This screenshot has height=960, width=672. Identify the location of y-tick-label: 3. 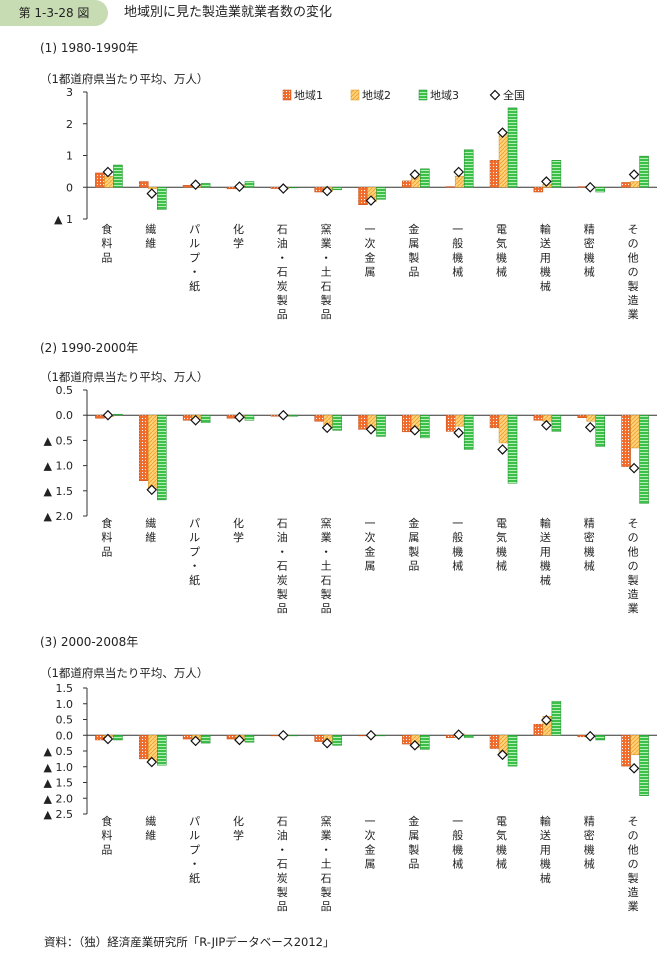
(69, 92).